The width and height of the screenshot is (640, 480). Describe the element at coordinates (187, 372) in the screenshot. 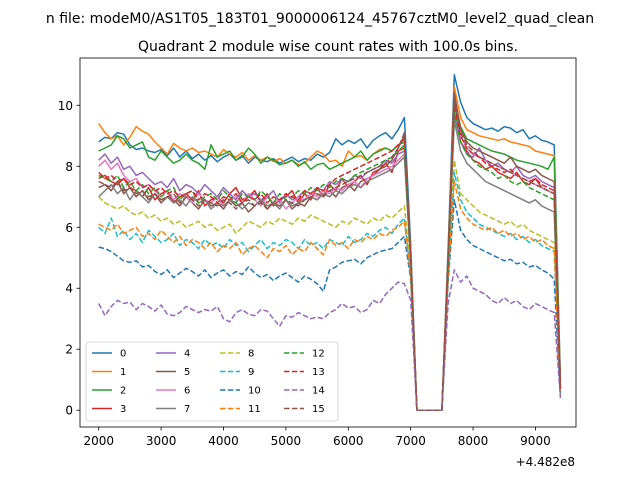

I see `legend-label-5: 5` at that location.